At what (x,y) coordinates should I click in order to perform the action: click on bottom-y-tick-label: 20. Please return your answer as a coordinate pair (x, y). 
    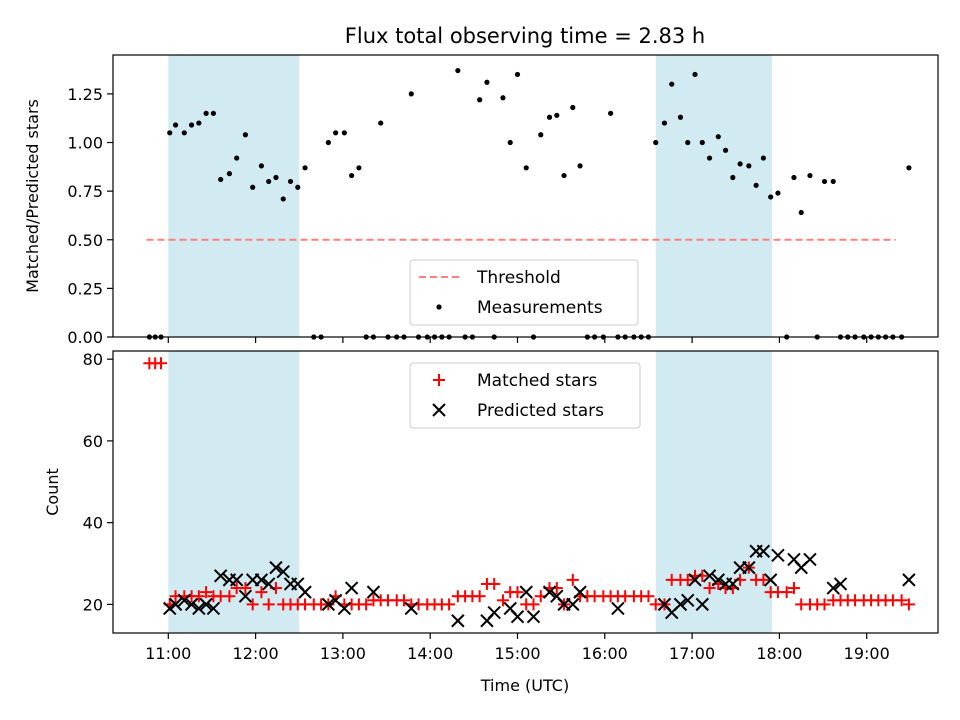
    Looking at the image, I should click on (93, 604).